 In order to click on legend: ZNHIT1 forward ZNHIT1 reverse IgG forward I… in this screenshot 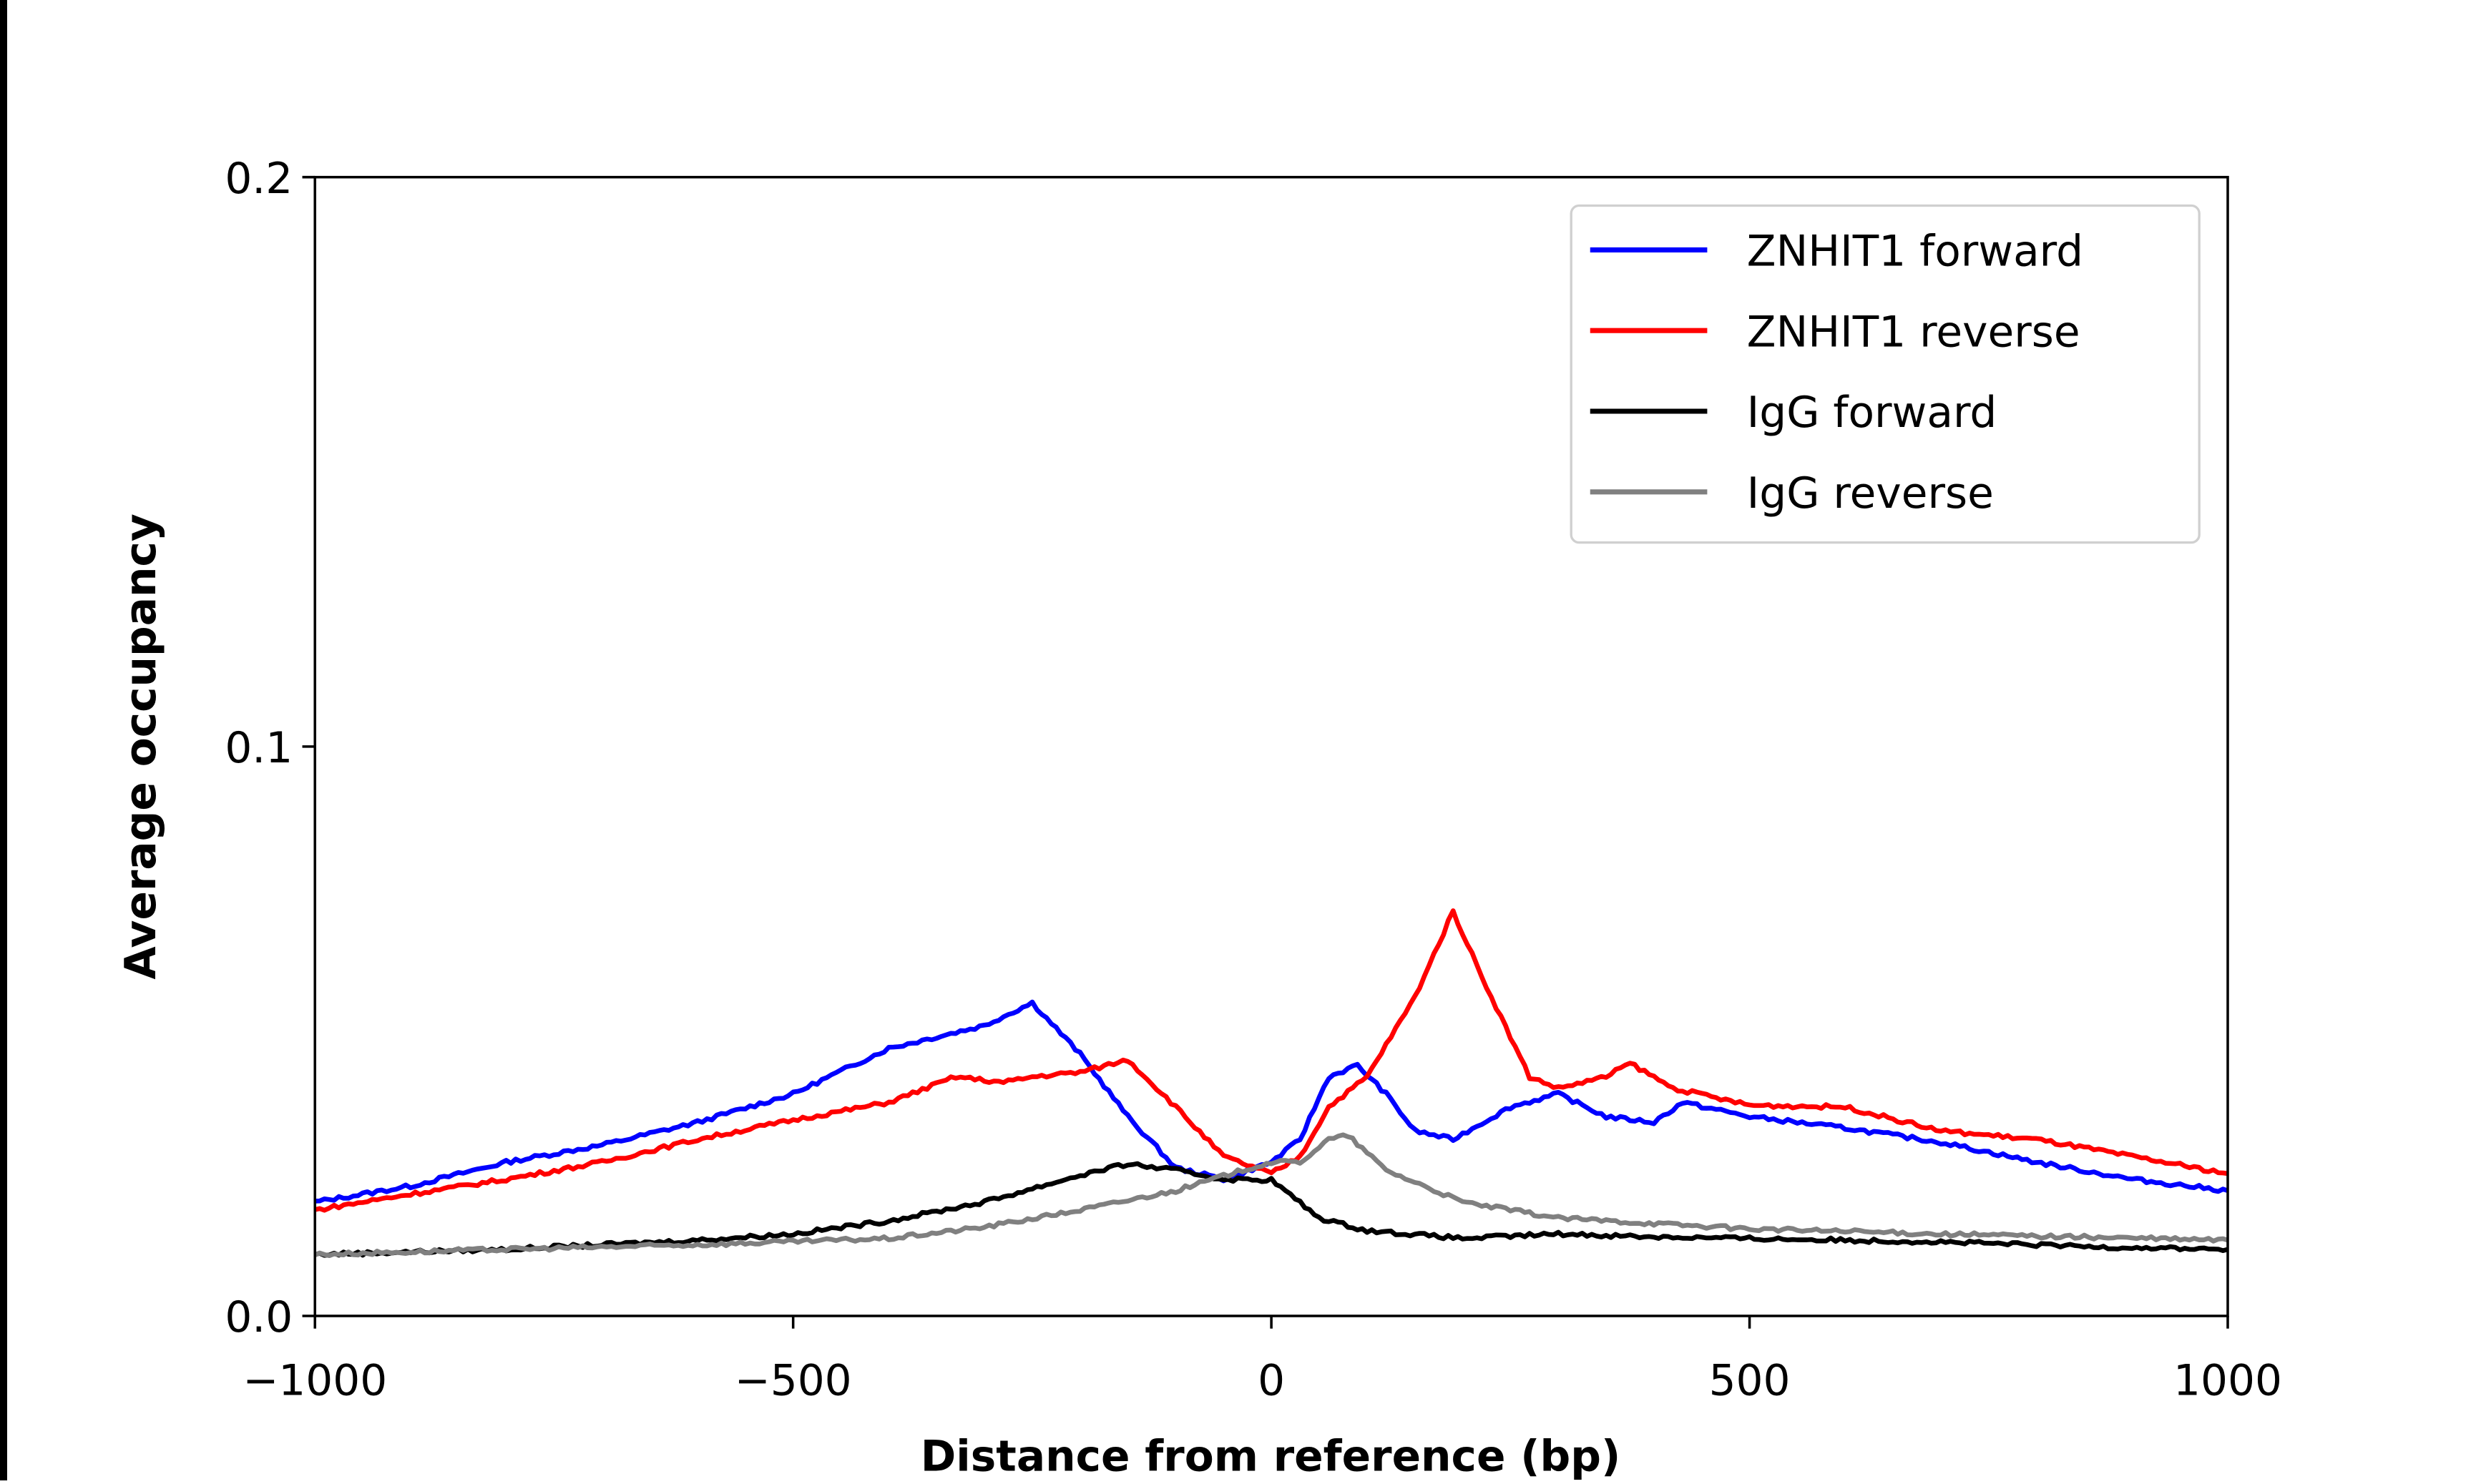, I will do `click(1886, 374)`.